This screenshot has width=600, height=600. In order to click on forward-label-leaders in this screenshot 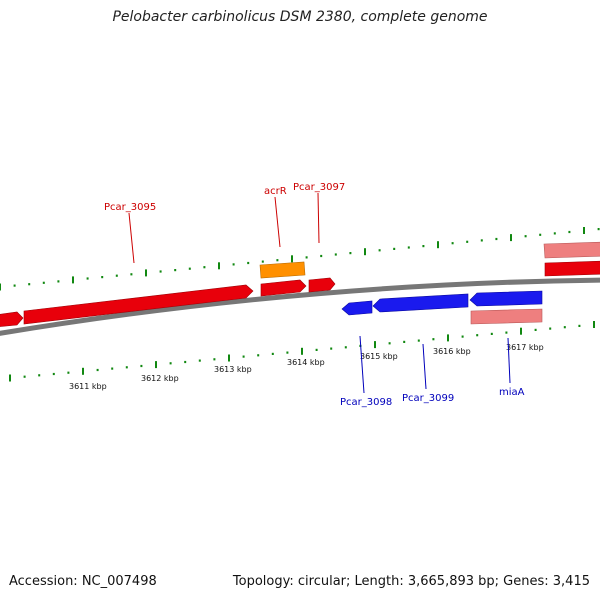, I will do `click(224, 228)`.